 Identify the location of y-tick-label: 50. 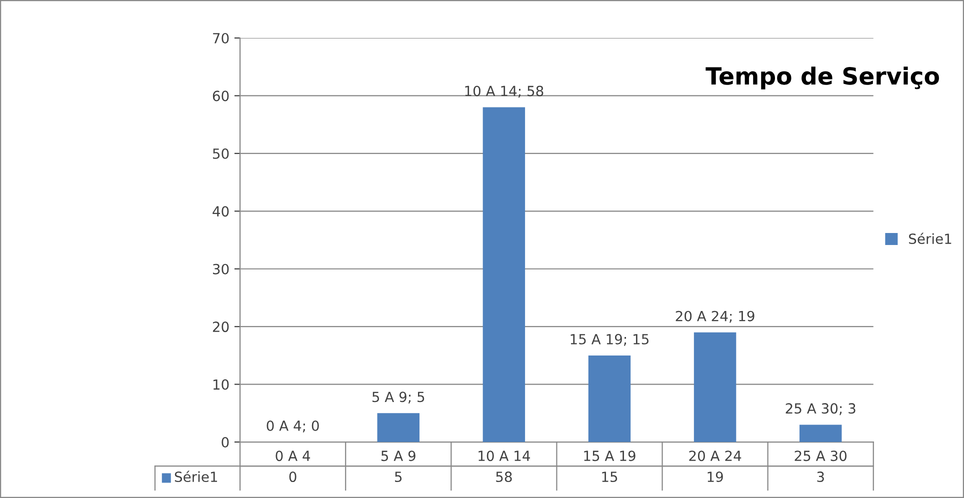
(221, 153).